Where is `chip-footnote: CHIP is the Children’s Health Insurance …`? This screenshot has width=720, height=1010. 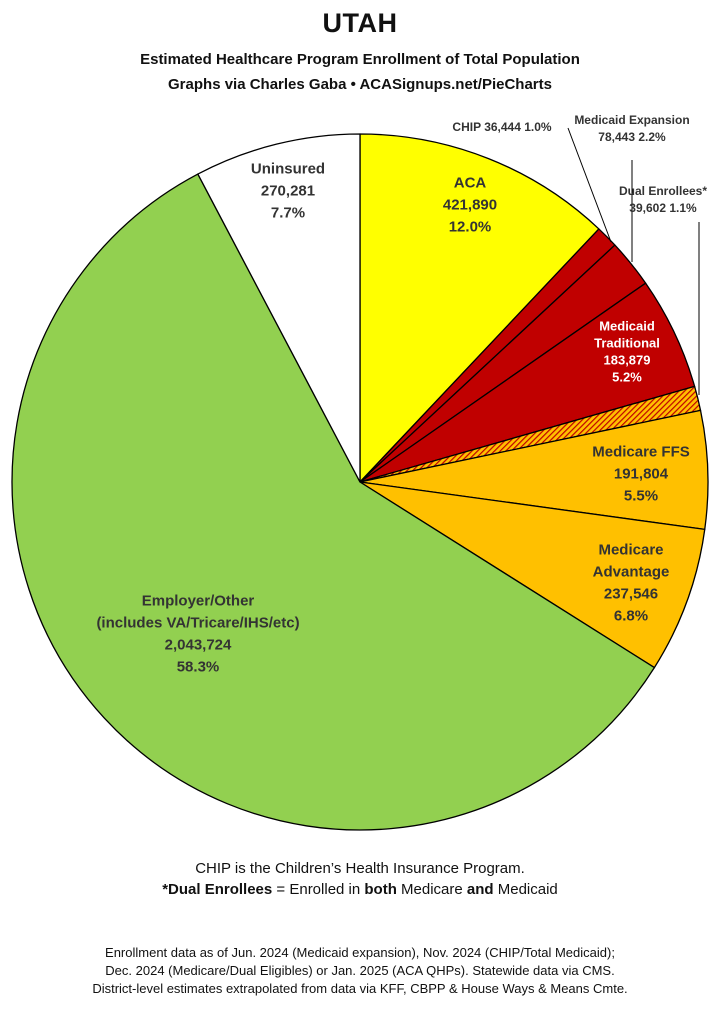 chip-footnote: CHIP is the Children’s Health Insurance … is located at coordinates (360, 868).